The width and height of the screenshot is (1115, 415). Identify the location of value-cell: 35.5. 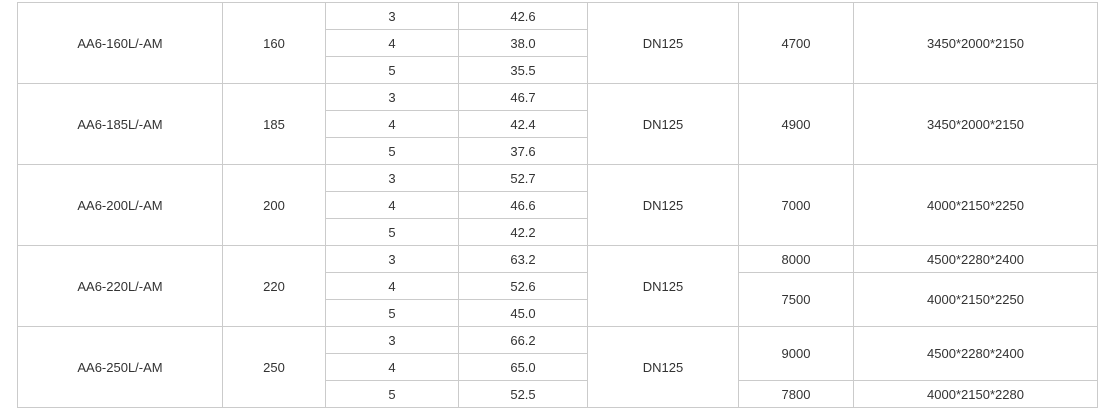
(523, 70).